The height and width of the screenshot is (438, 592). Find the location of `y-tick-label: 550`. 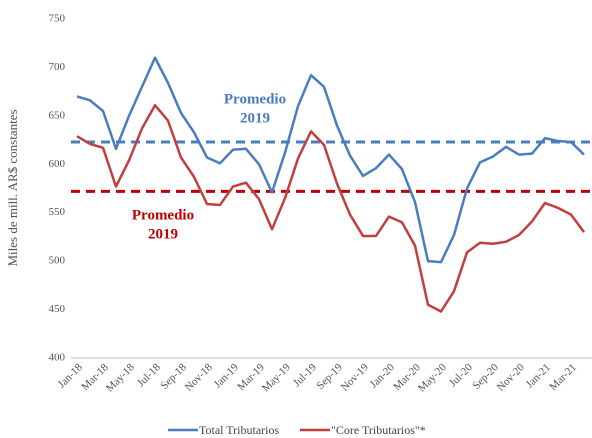

y-tick-label: 550 is located at coordinates (57, 212).